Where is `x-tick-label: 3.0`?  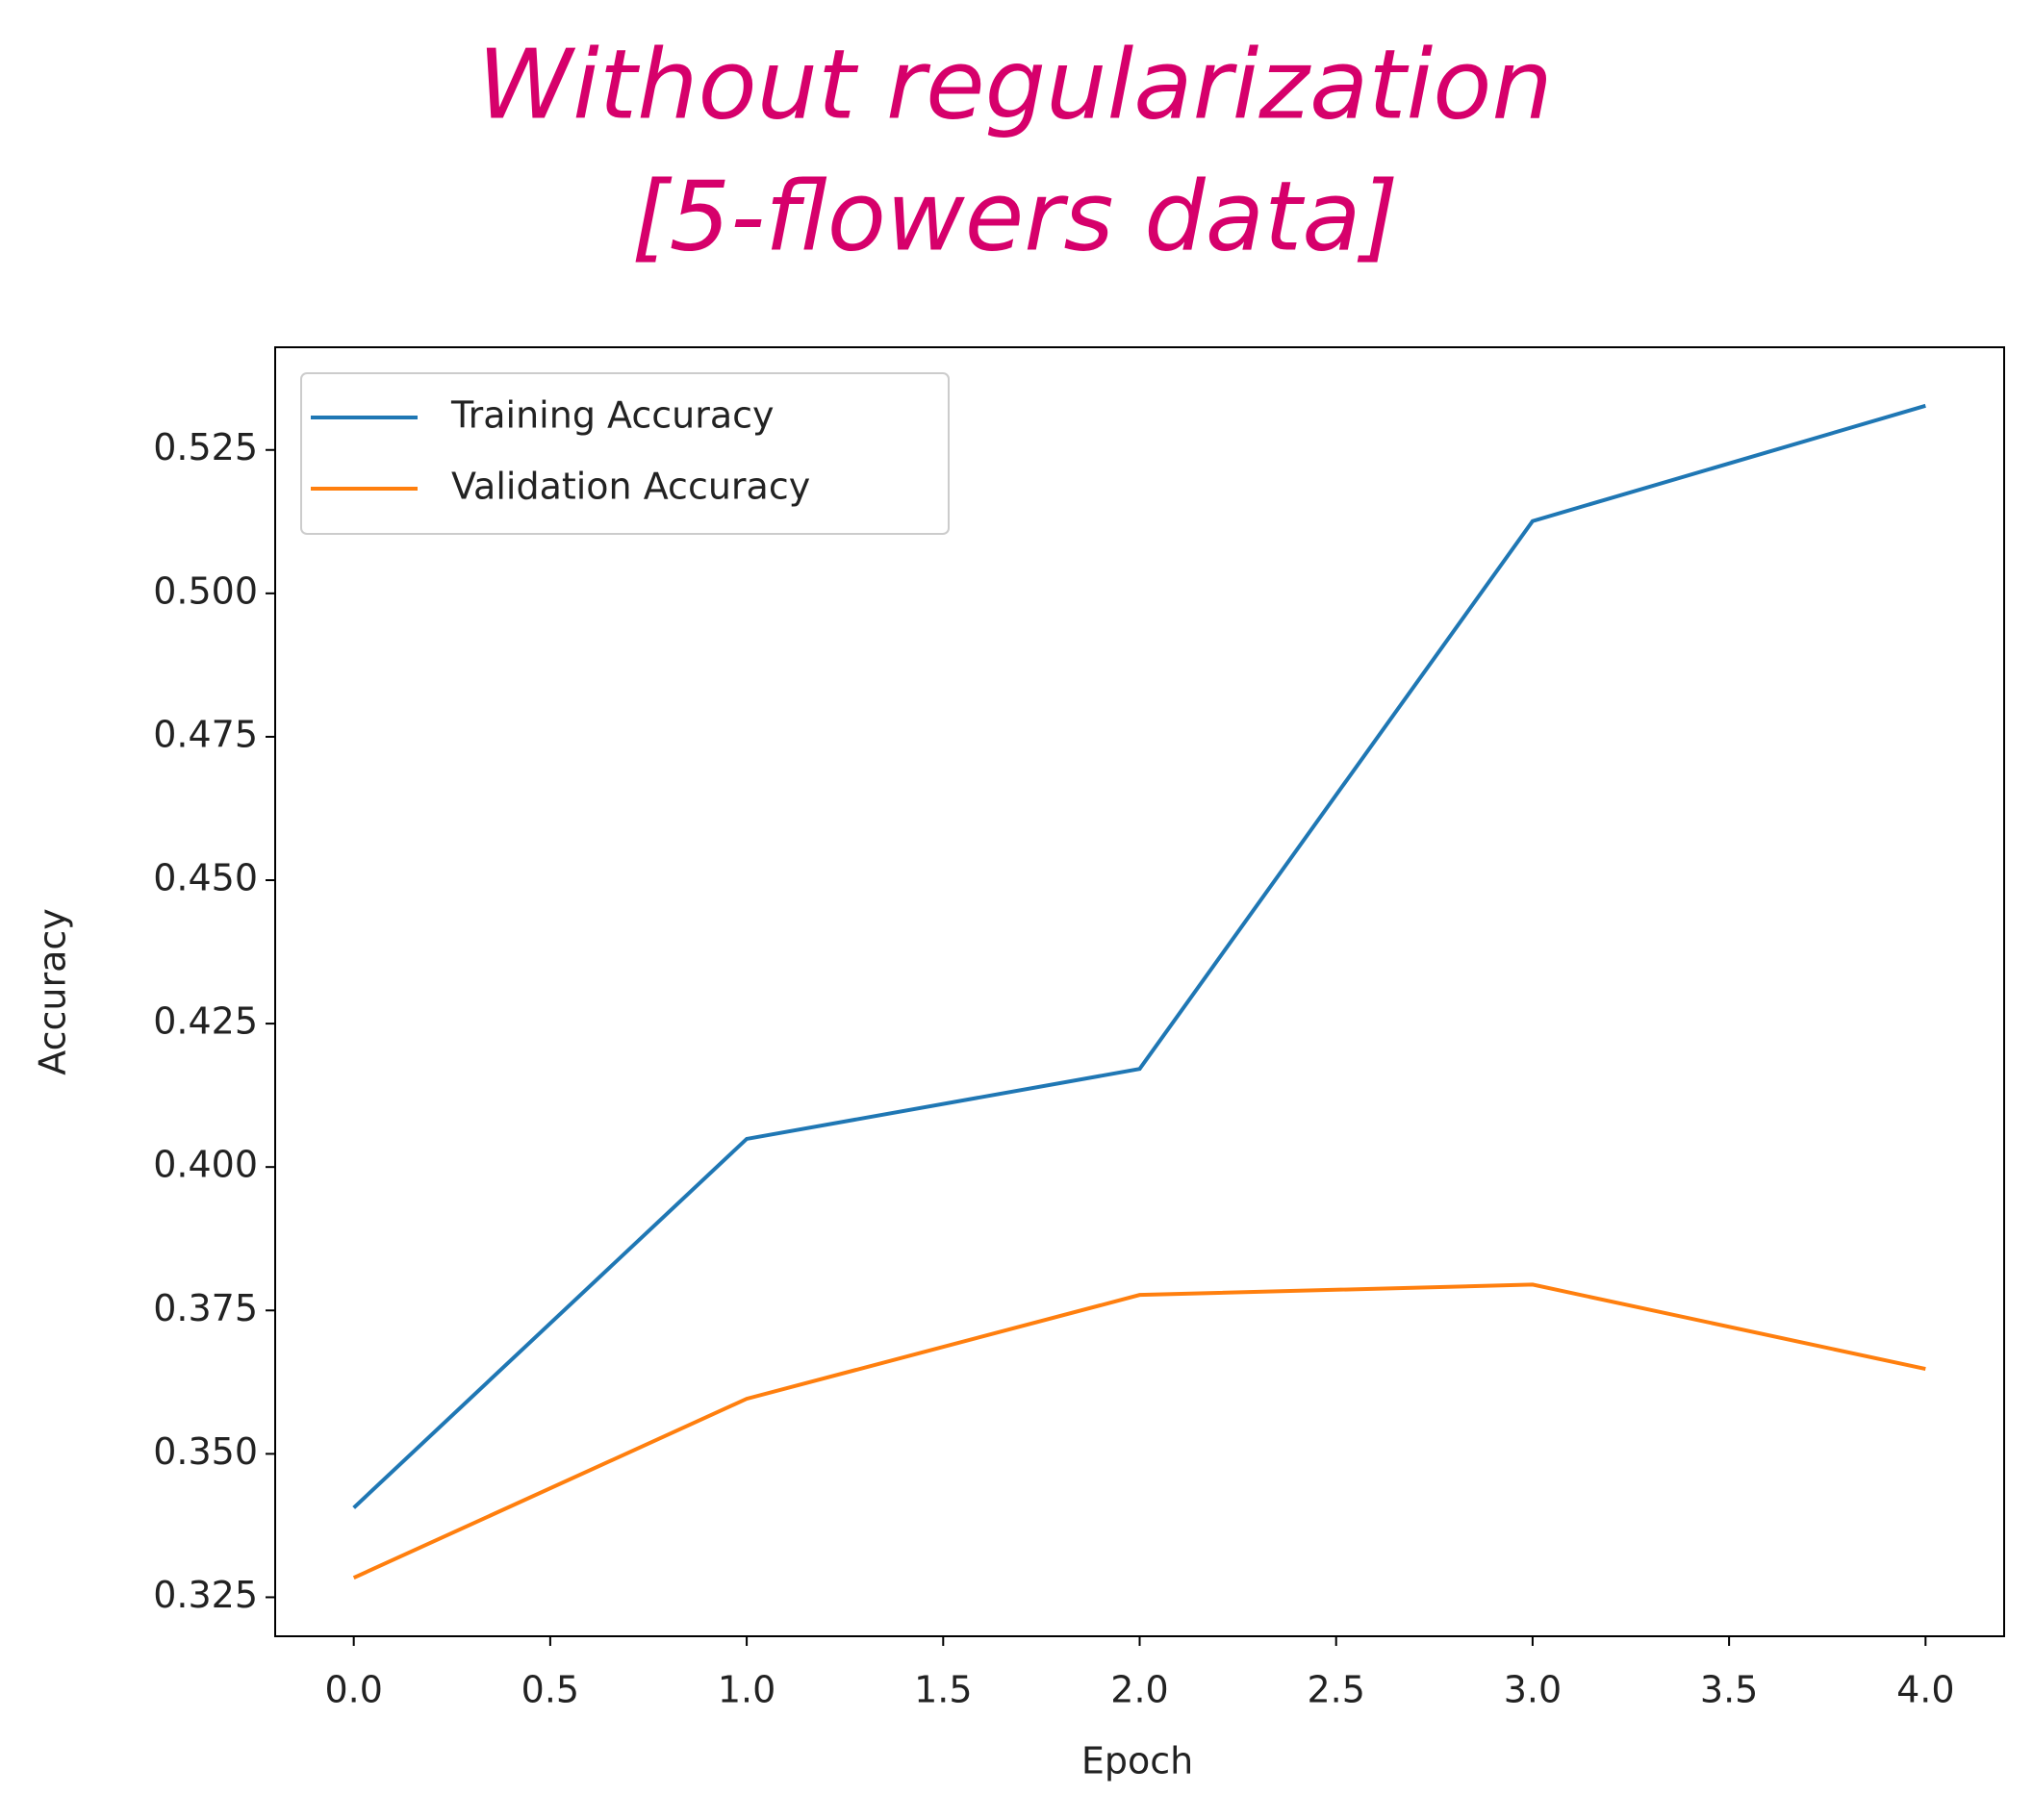 x-tick-label: 3.0 is located at coordinates (1533, 1690).